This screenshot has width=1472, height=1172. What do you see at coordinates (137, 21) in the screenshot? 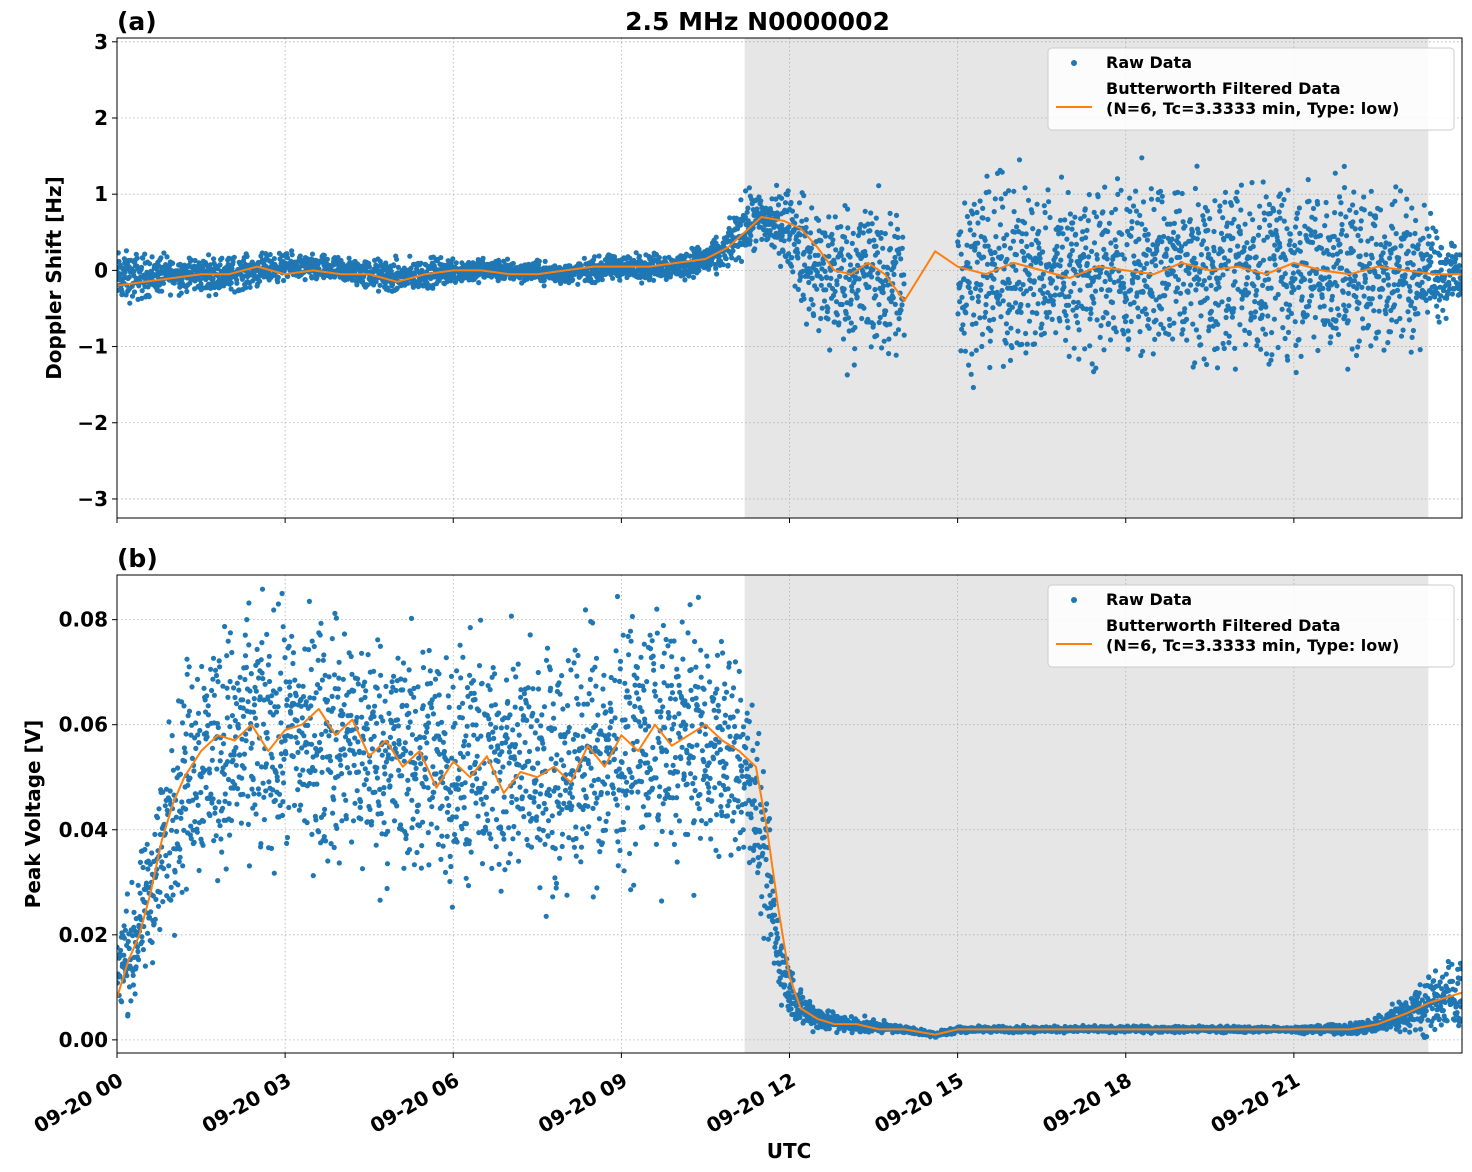
I see `panel-label: (a)` at bounding box center [137, 21].